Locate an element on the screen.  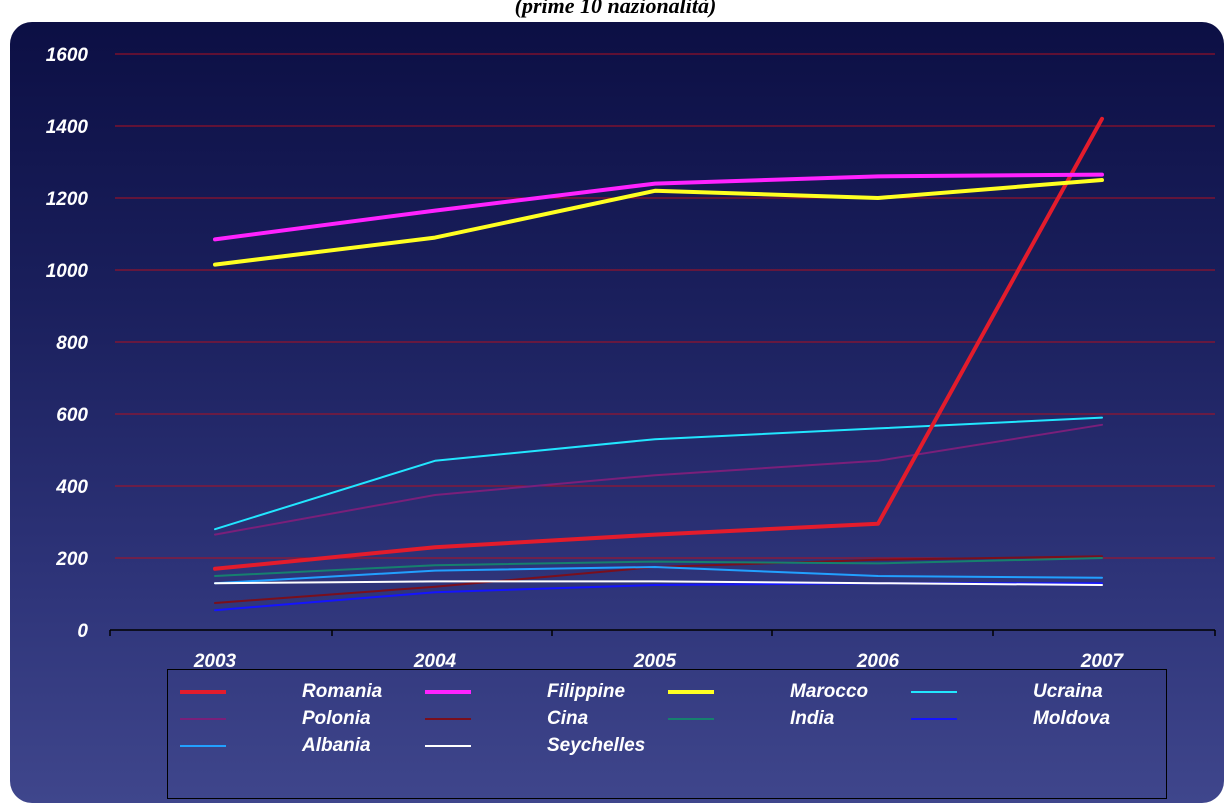
chart-subtitle: (prime 10 nazionalità) is located at coordinates (615, 9).